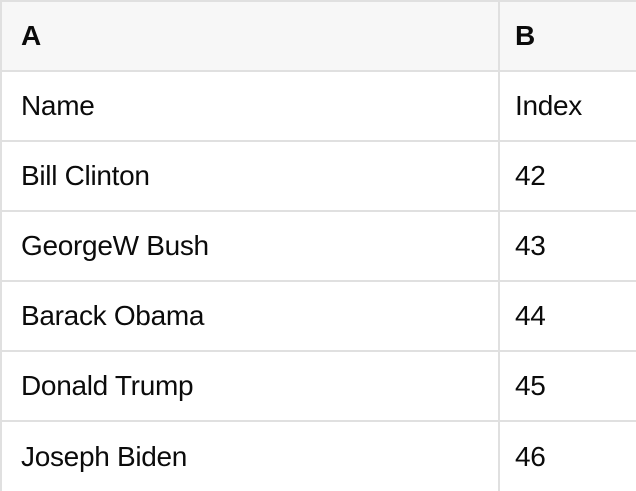 This screenshot has height=491, width=636. I want to click on column-header-b: B, so click(567, 37).